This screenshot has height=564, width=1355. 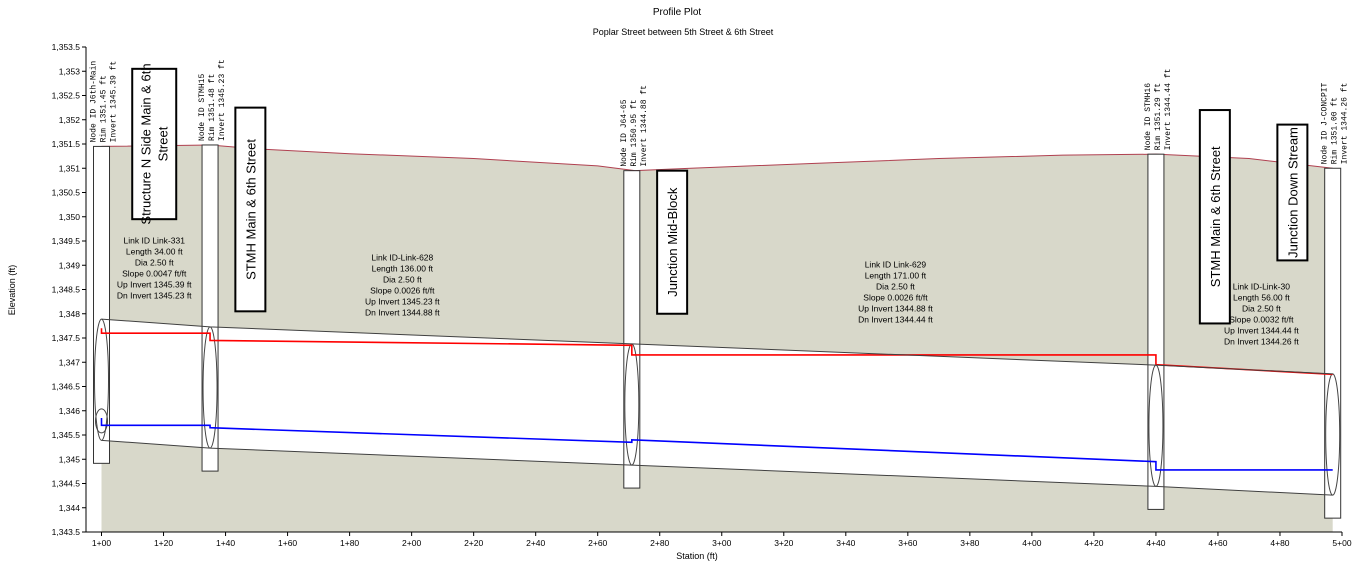 What do you see at coordinates (70, 362) in the screenshot?
I see `y-tick-label: 1,347` at bounding box center [70, 362].